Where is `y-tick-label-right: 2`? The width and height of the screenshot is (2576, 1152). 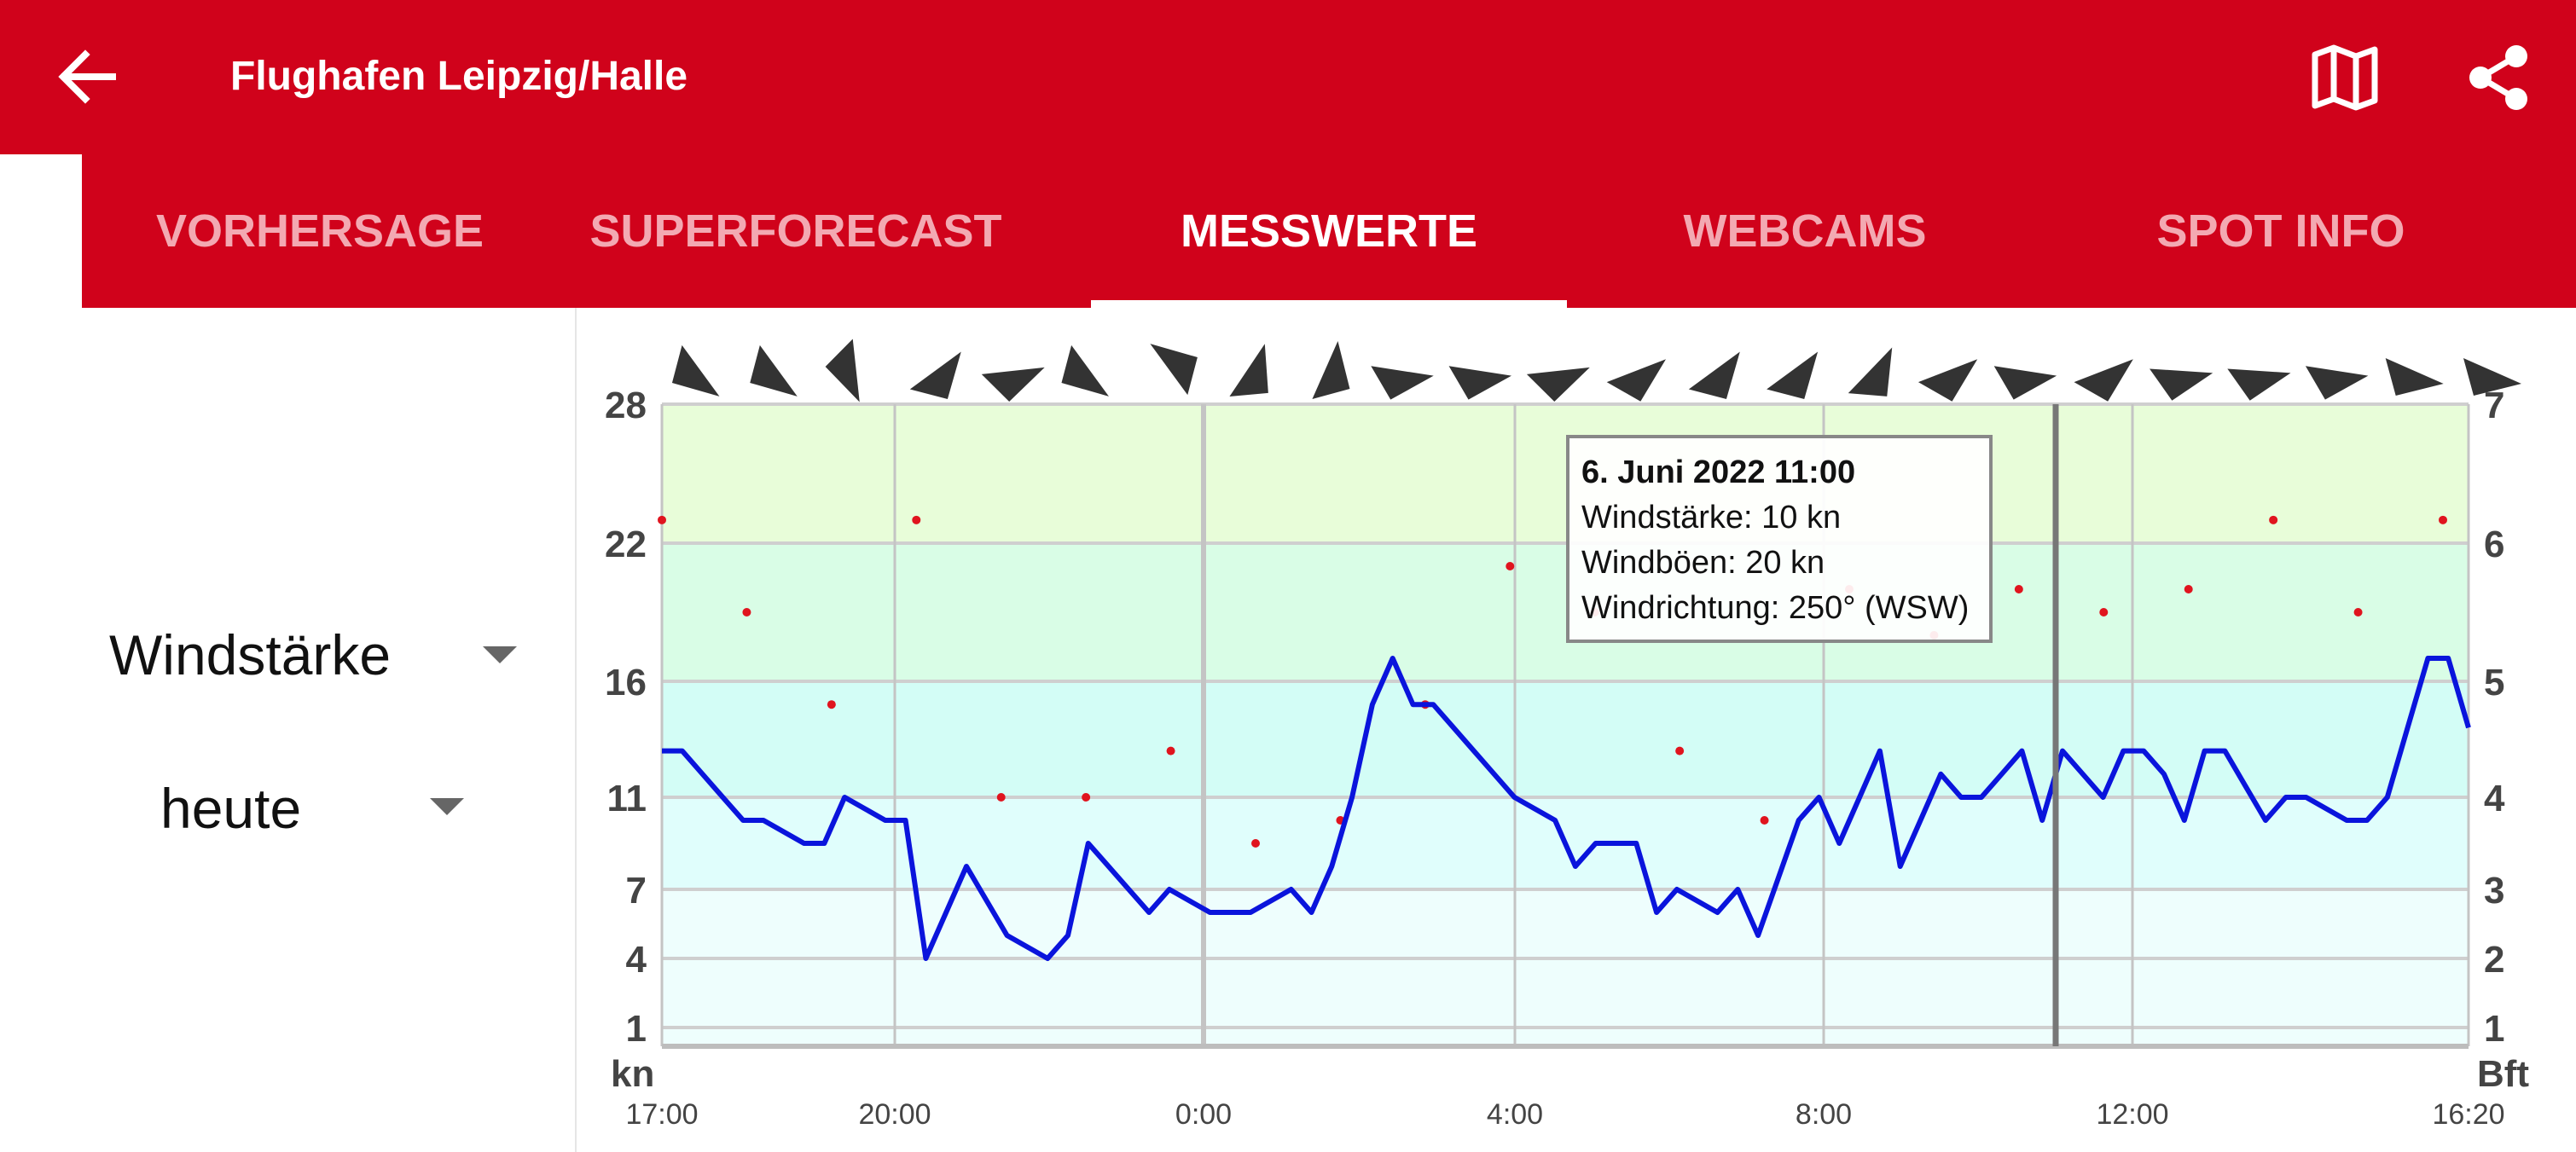 y-tick-label-right: 2 is located at coordinates (2494, 960).